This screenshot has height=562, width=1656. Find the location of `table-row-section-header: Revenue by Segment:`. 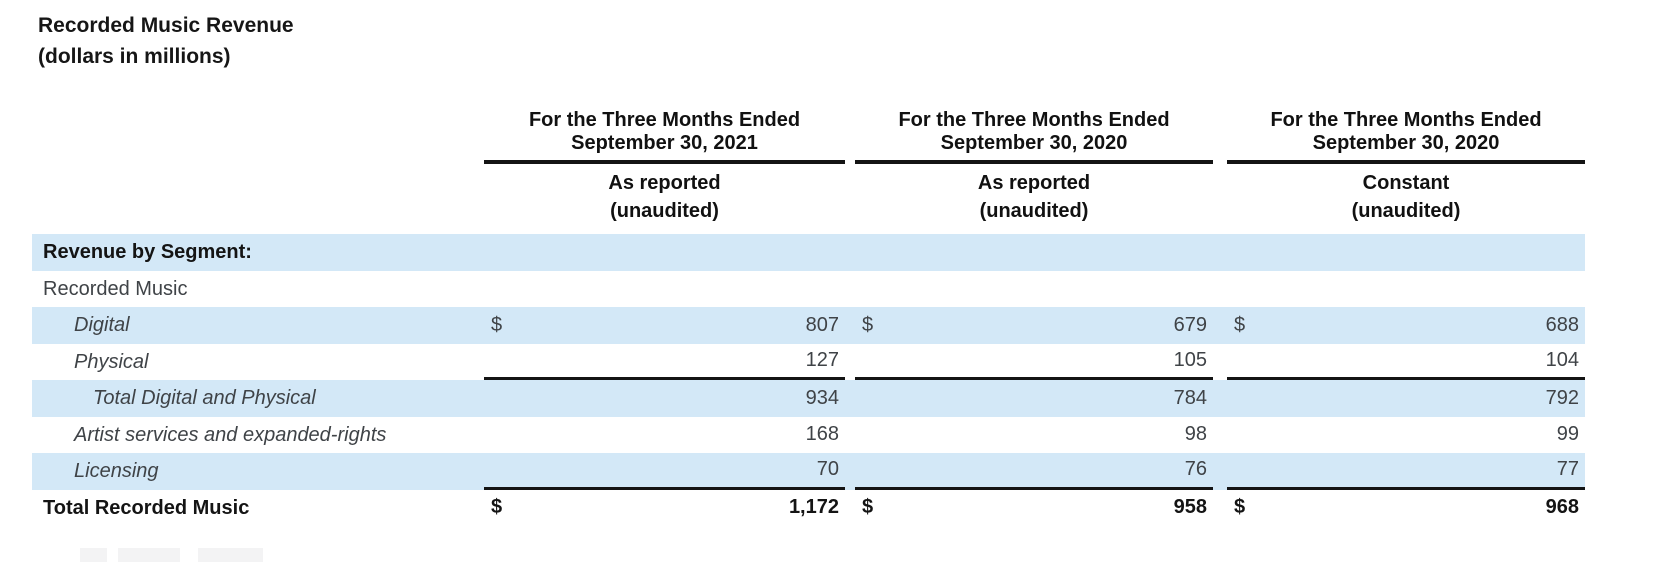

table-row-section-header: Revenue by Segment: is located at coordinates (808, 252).